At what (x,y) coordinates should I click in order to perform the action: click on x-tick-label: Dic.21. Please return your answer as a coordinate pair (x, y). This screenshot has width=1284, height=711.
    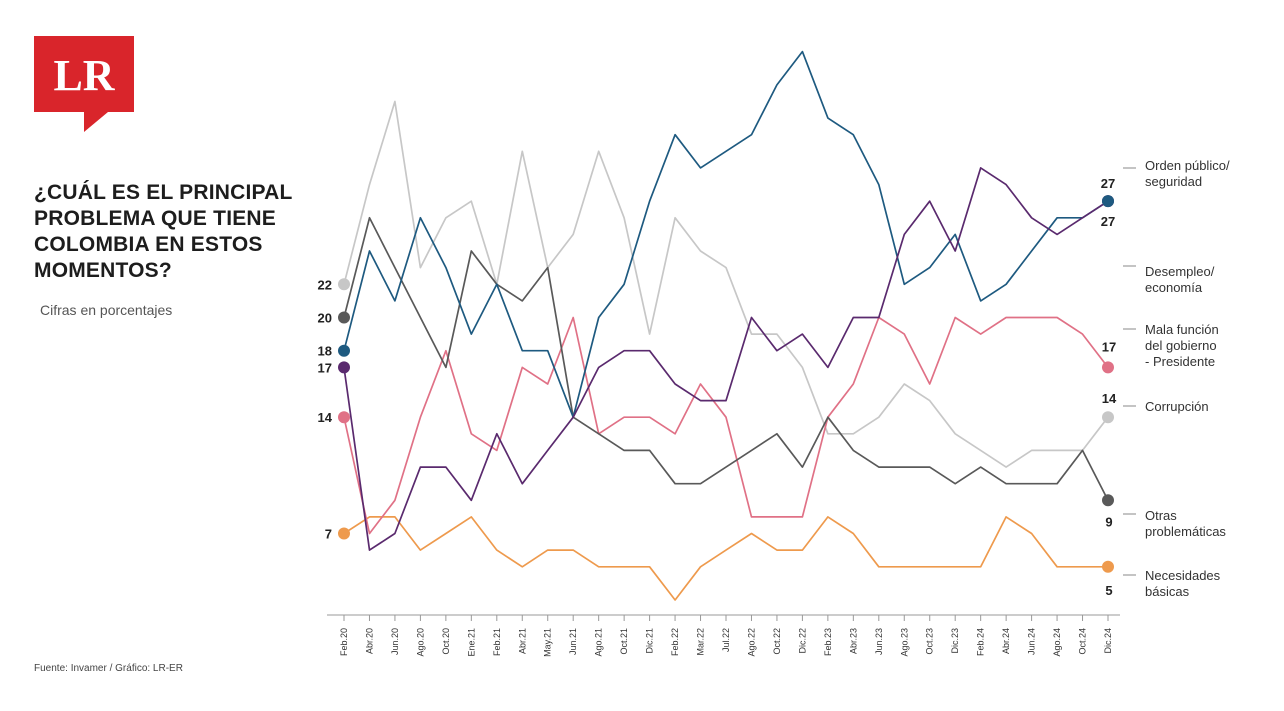
    Looking at the image, I should click on (650, 641).